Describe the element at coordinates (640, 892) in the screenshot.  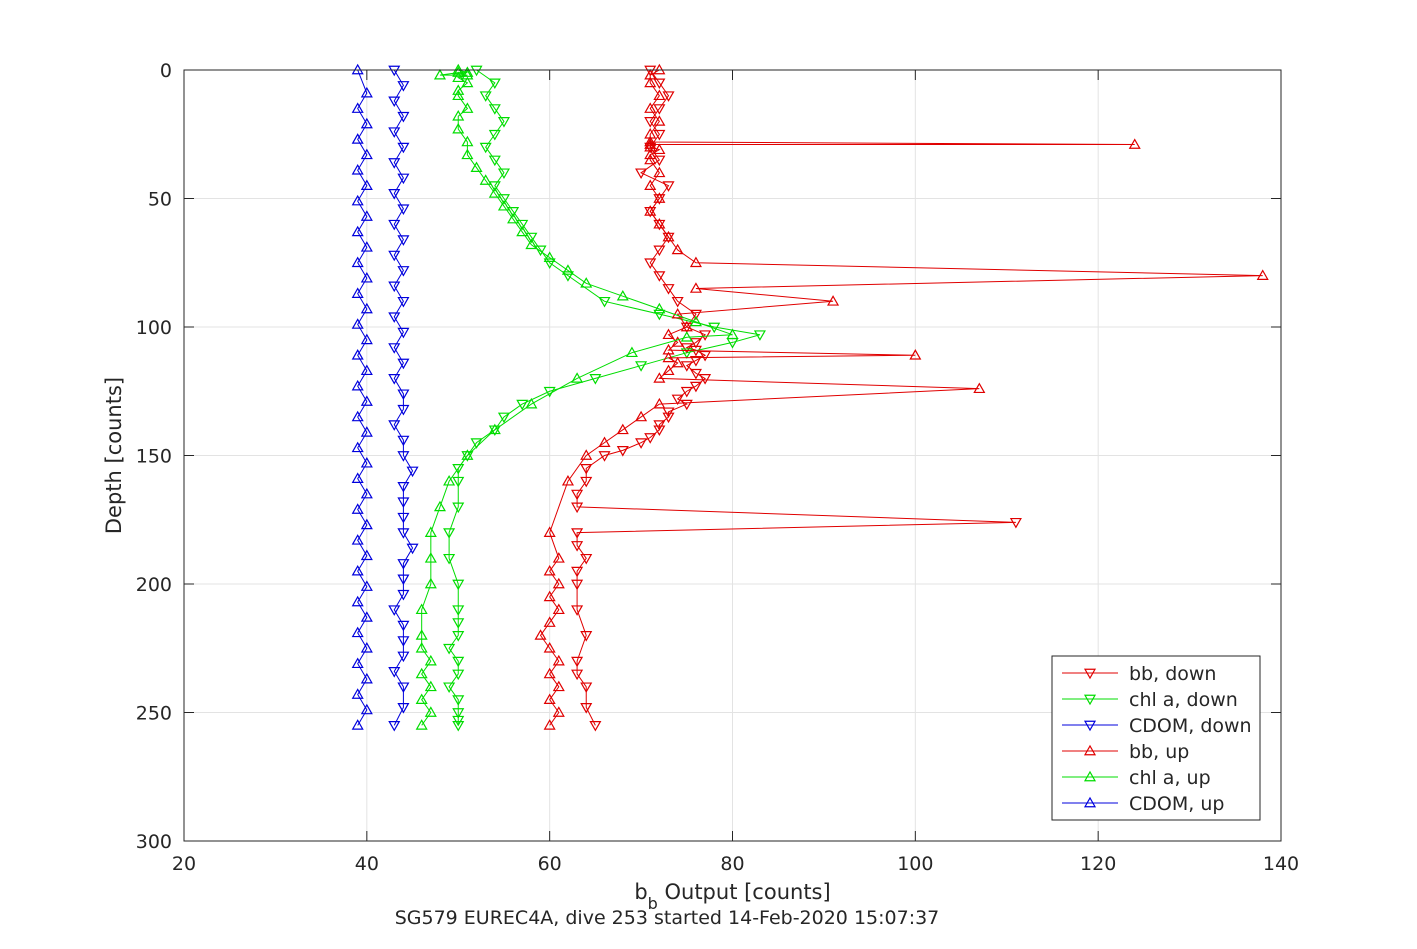
I see `x-axis-label-main: b` at that location.